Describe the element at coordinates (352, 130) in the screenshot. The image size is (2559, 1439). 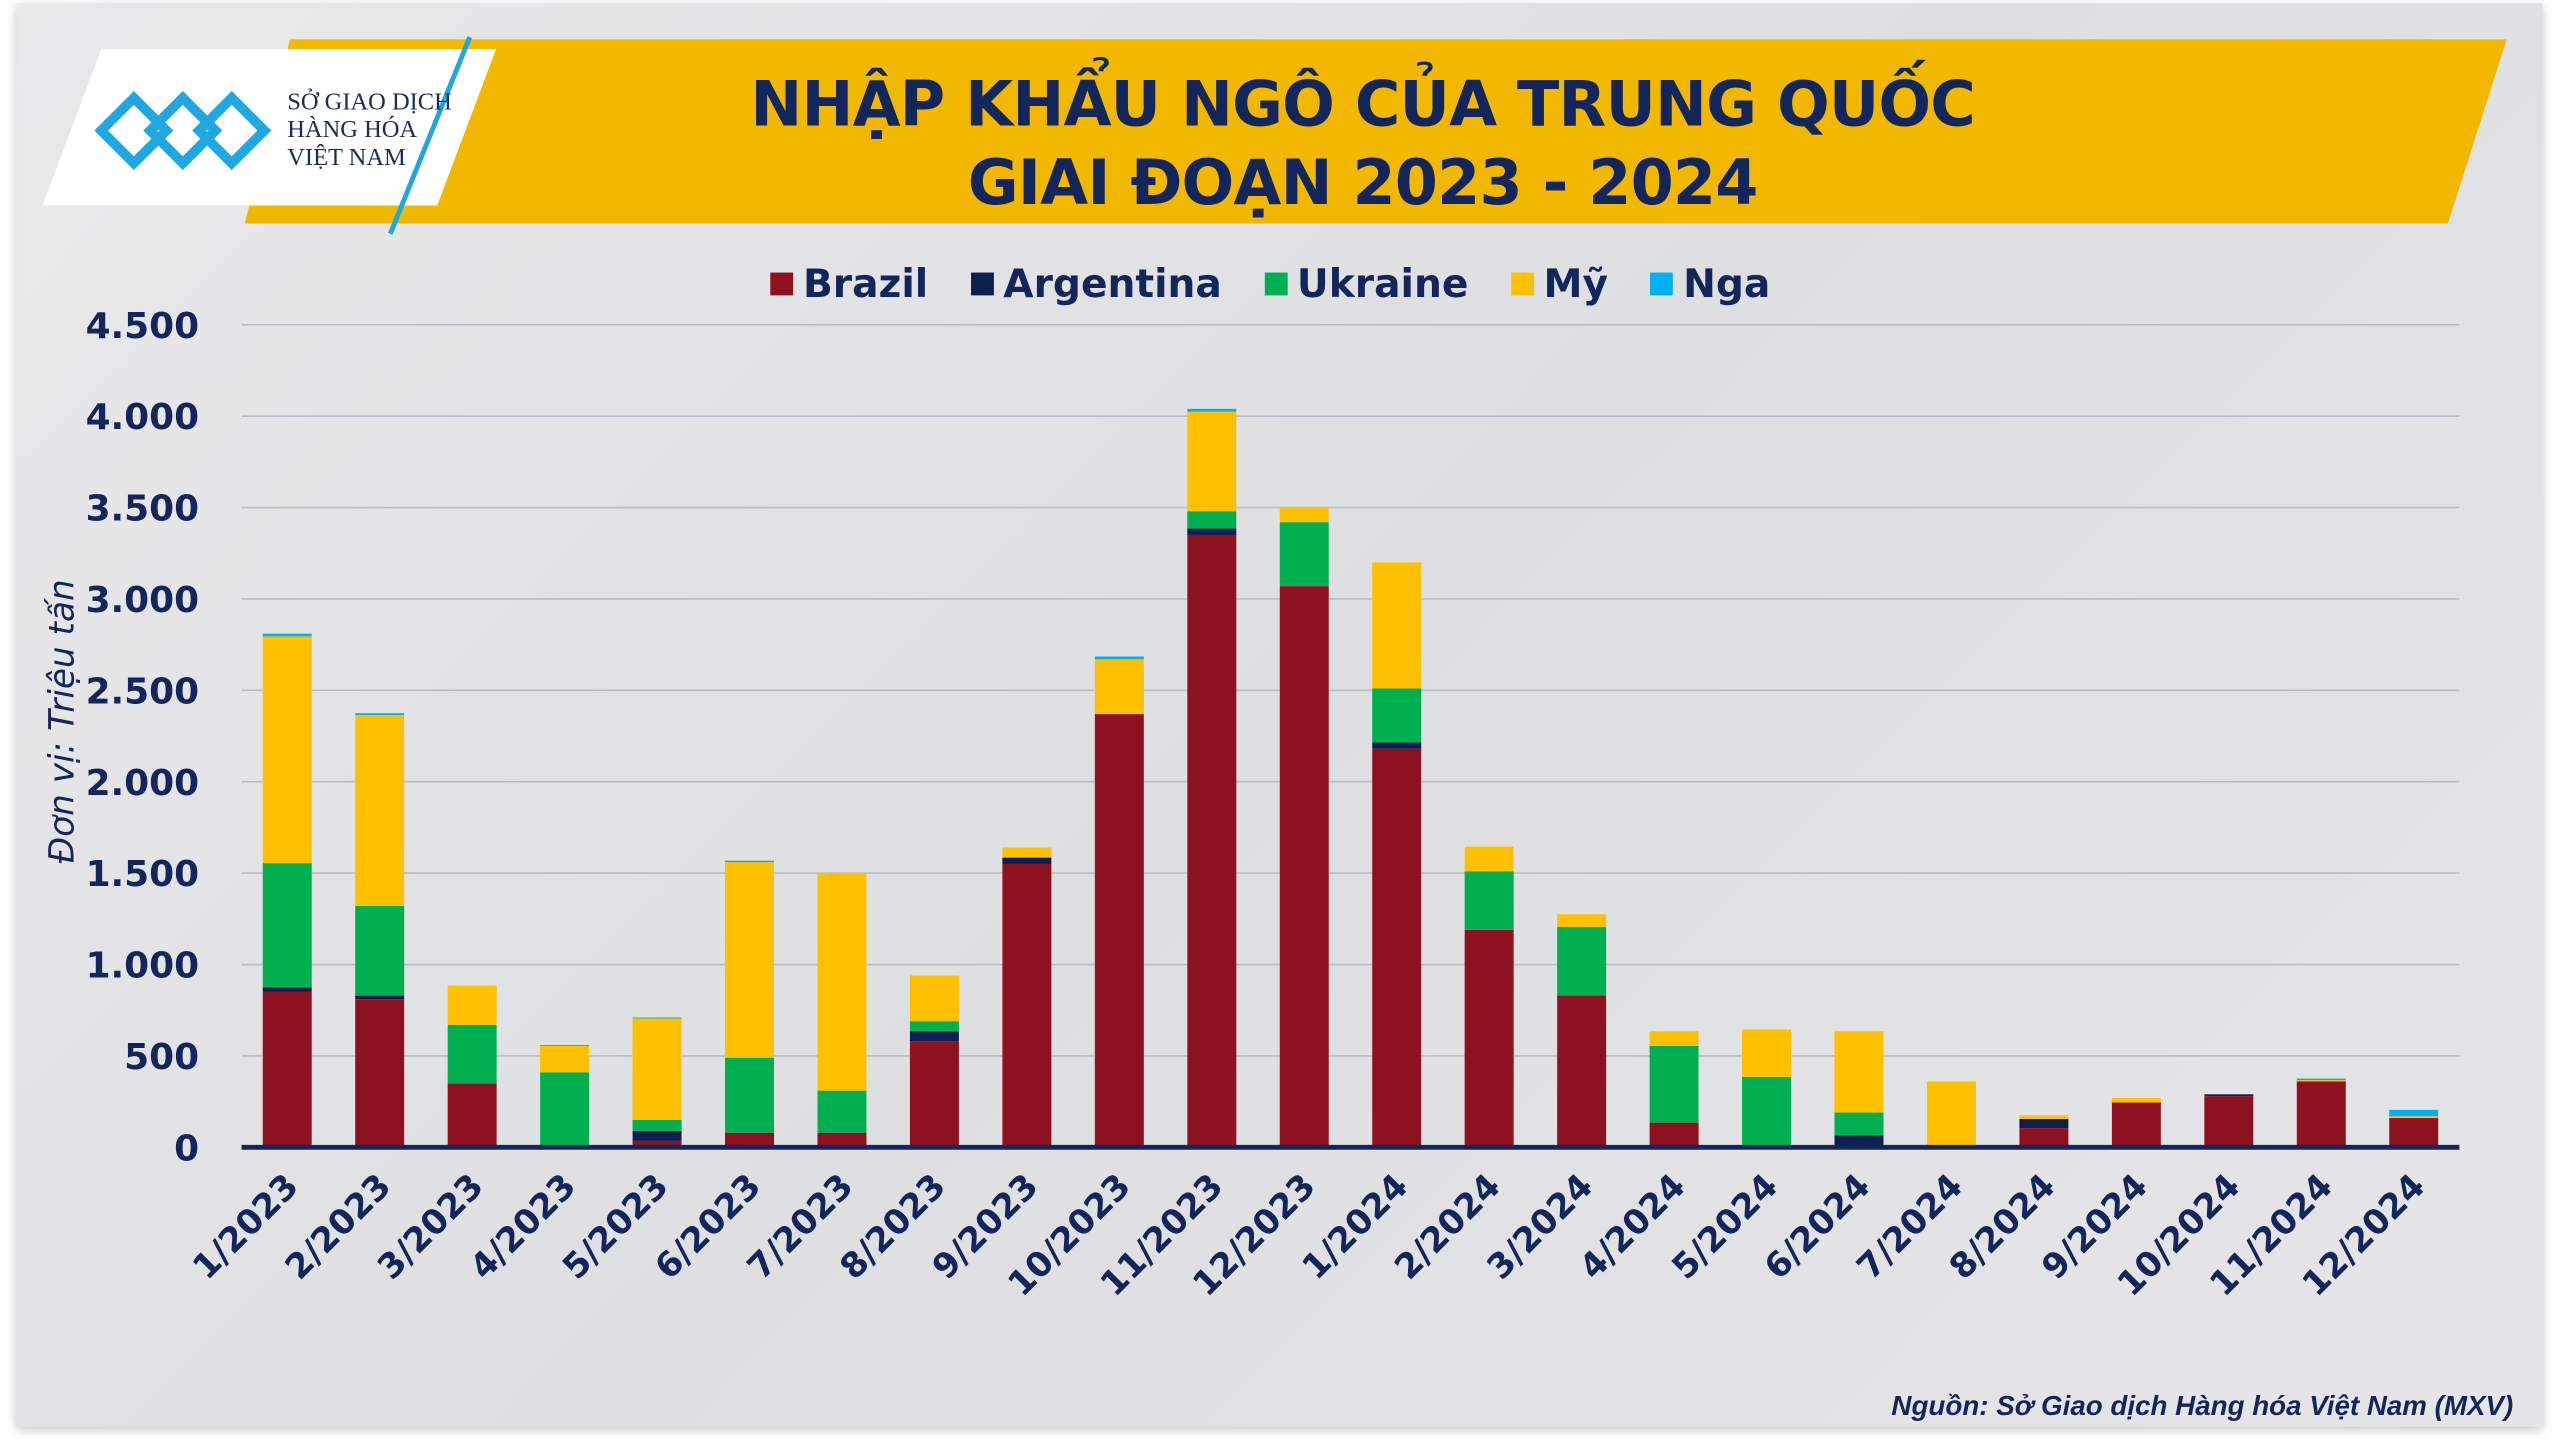
I see `logo-line2: HÀNG HÓA` at that location.